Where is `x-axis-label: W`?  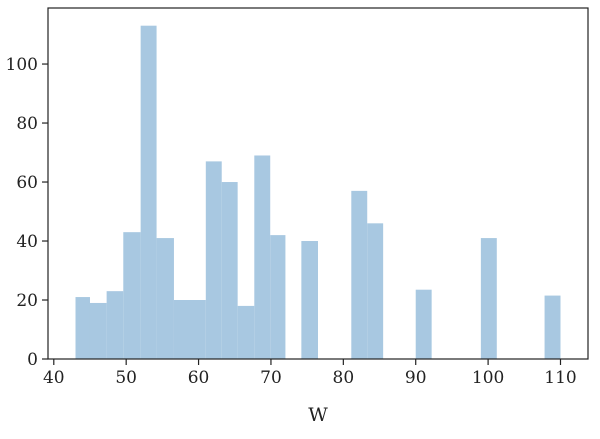
x-axis-label: W is located at coordinates (318, 415).